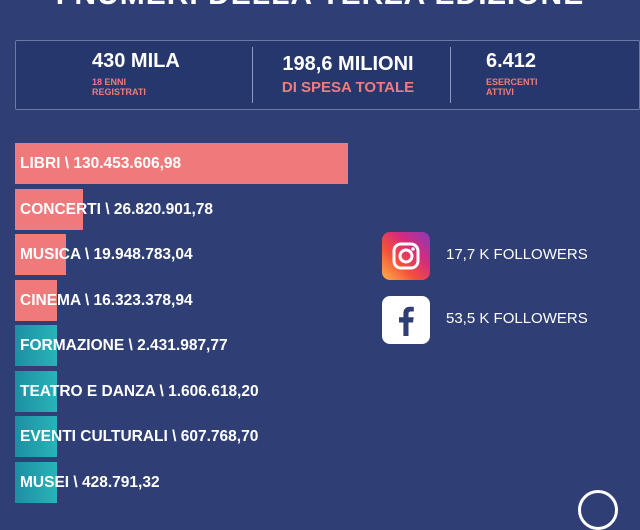 The height and width of the screenshot is (530, 640). Describe the element at coordinates (136, 61) in the screenshot. I see `stat-registered-value: 430 MILA` at that location.